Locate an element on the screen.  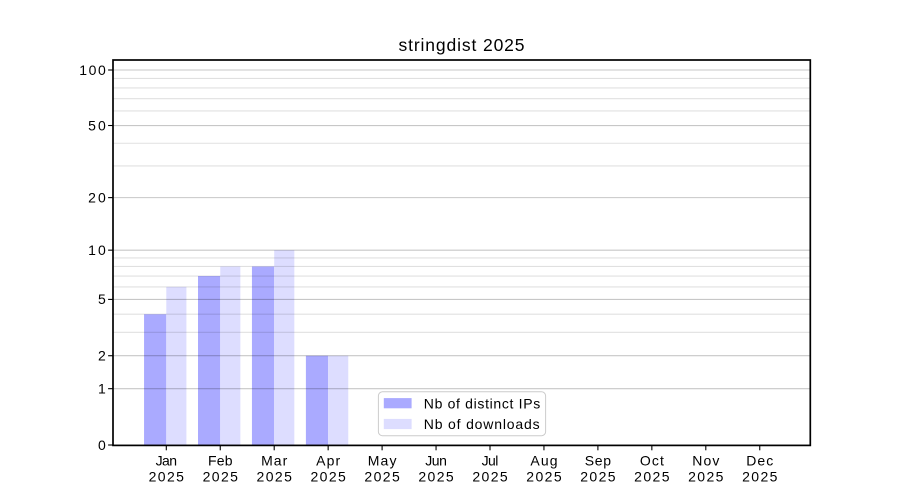
svg-text: Apr is located at coordinates (328, 461).